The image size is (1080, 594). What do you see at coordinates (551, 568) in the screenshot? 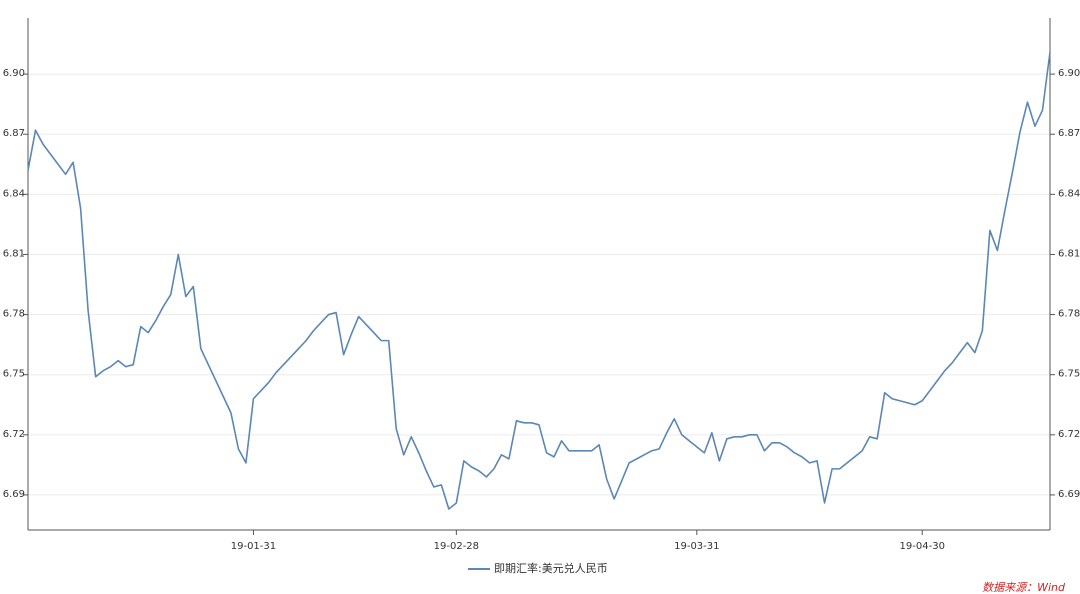
I see `legend-label: 即期汇率:美元兑人民币` at bounding box center [551, 568].